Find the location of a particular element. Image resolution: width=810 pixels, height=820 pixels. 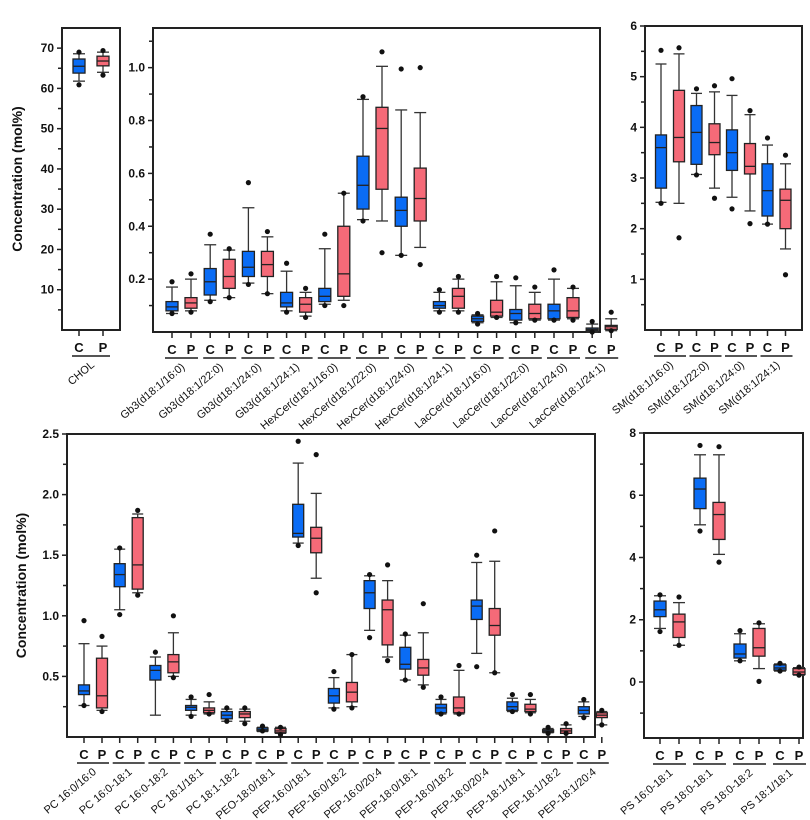

y-axis-label: Concentration (mol%) is located at coordinates (17, 178).